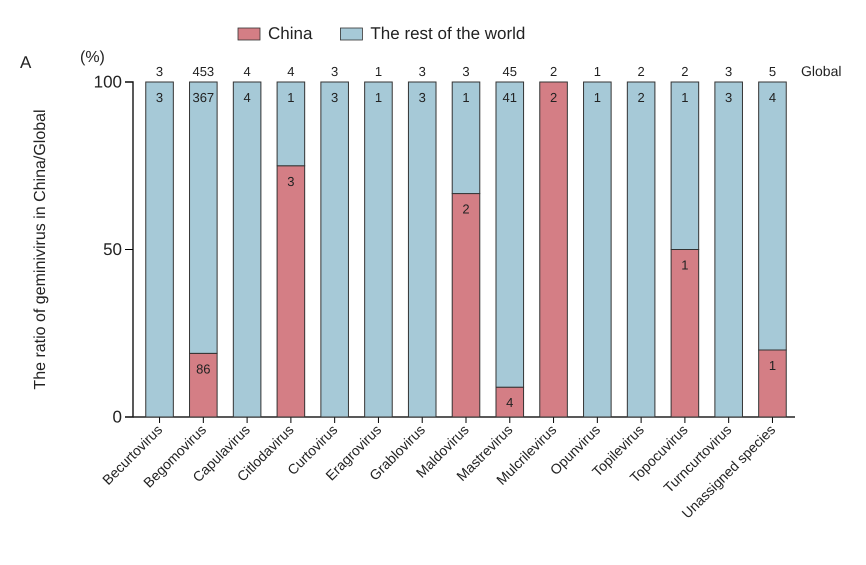 This screenshot has width=866, height=565. I want to click on text: Global, so click(821, 71).